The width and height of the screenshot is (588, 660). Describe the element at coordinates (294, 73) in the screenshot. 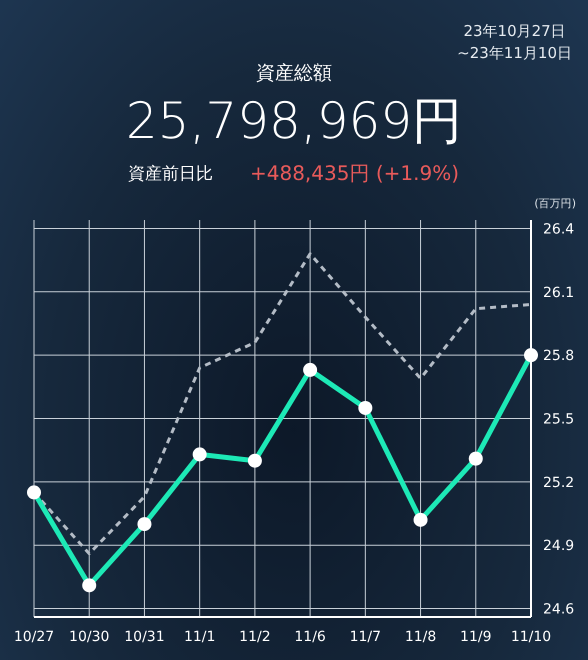

I see `chart-title: 資産総額` at that location.